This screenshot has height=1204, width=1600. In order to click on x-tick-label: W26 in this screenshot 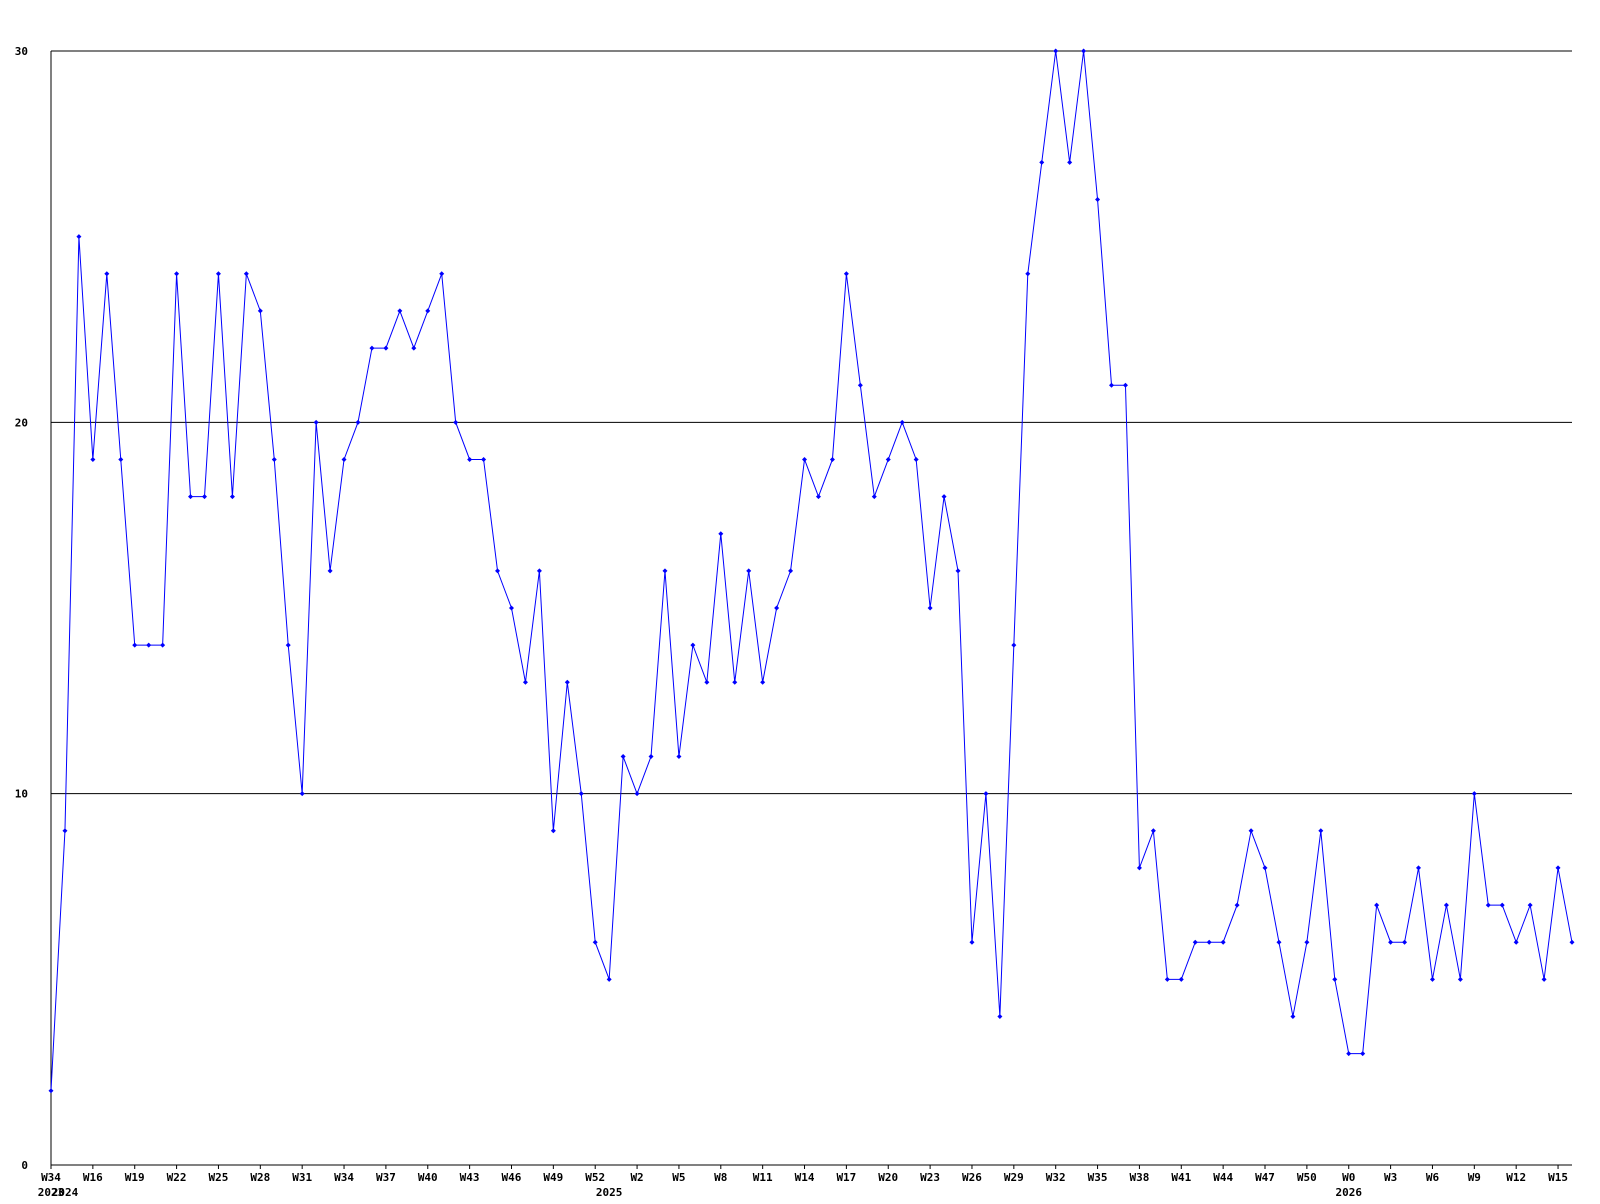, I will do `click(972, 1177)`.